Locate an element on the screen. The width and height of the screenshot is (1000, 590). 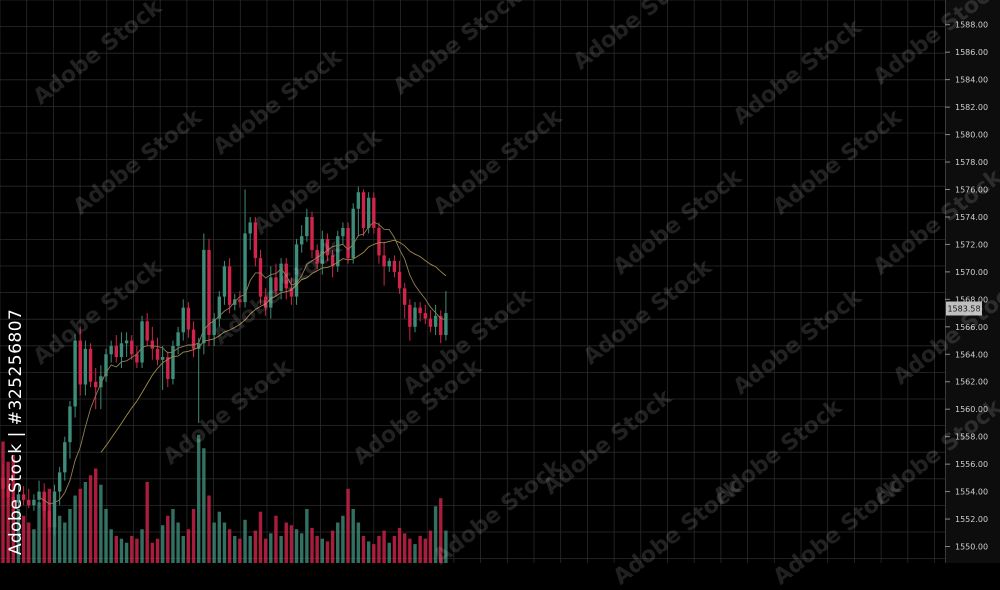
price-axis-panel is located at coordinates (972, 281).